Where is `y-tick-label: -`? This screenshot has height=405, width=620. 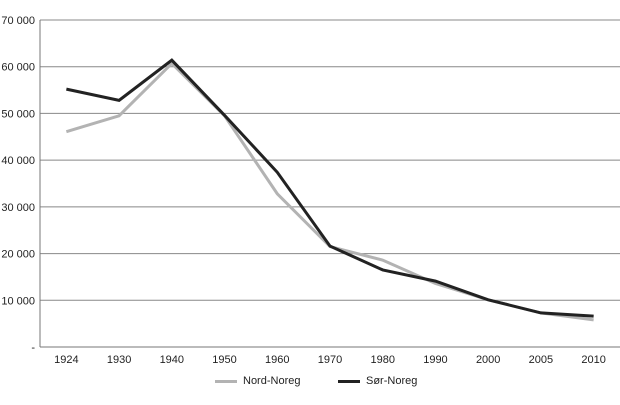
y-tick-label: - is located at coordinates (33, 348).